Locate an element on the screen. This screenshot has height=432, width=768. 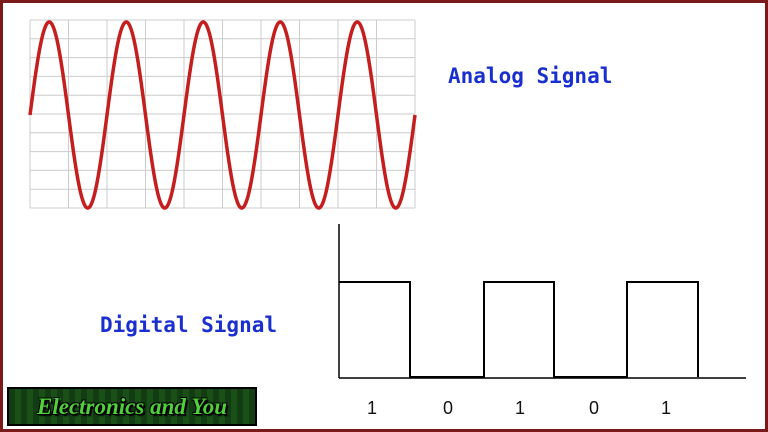
digital-square-wave is located at coordinates (519, 329).